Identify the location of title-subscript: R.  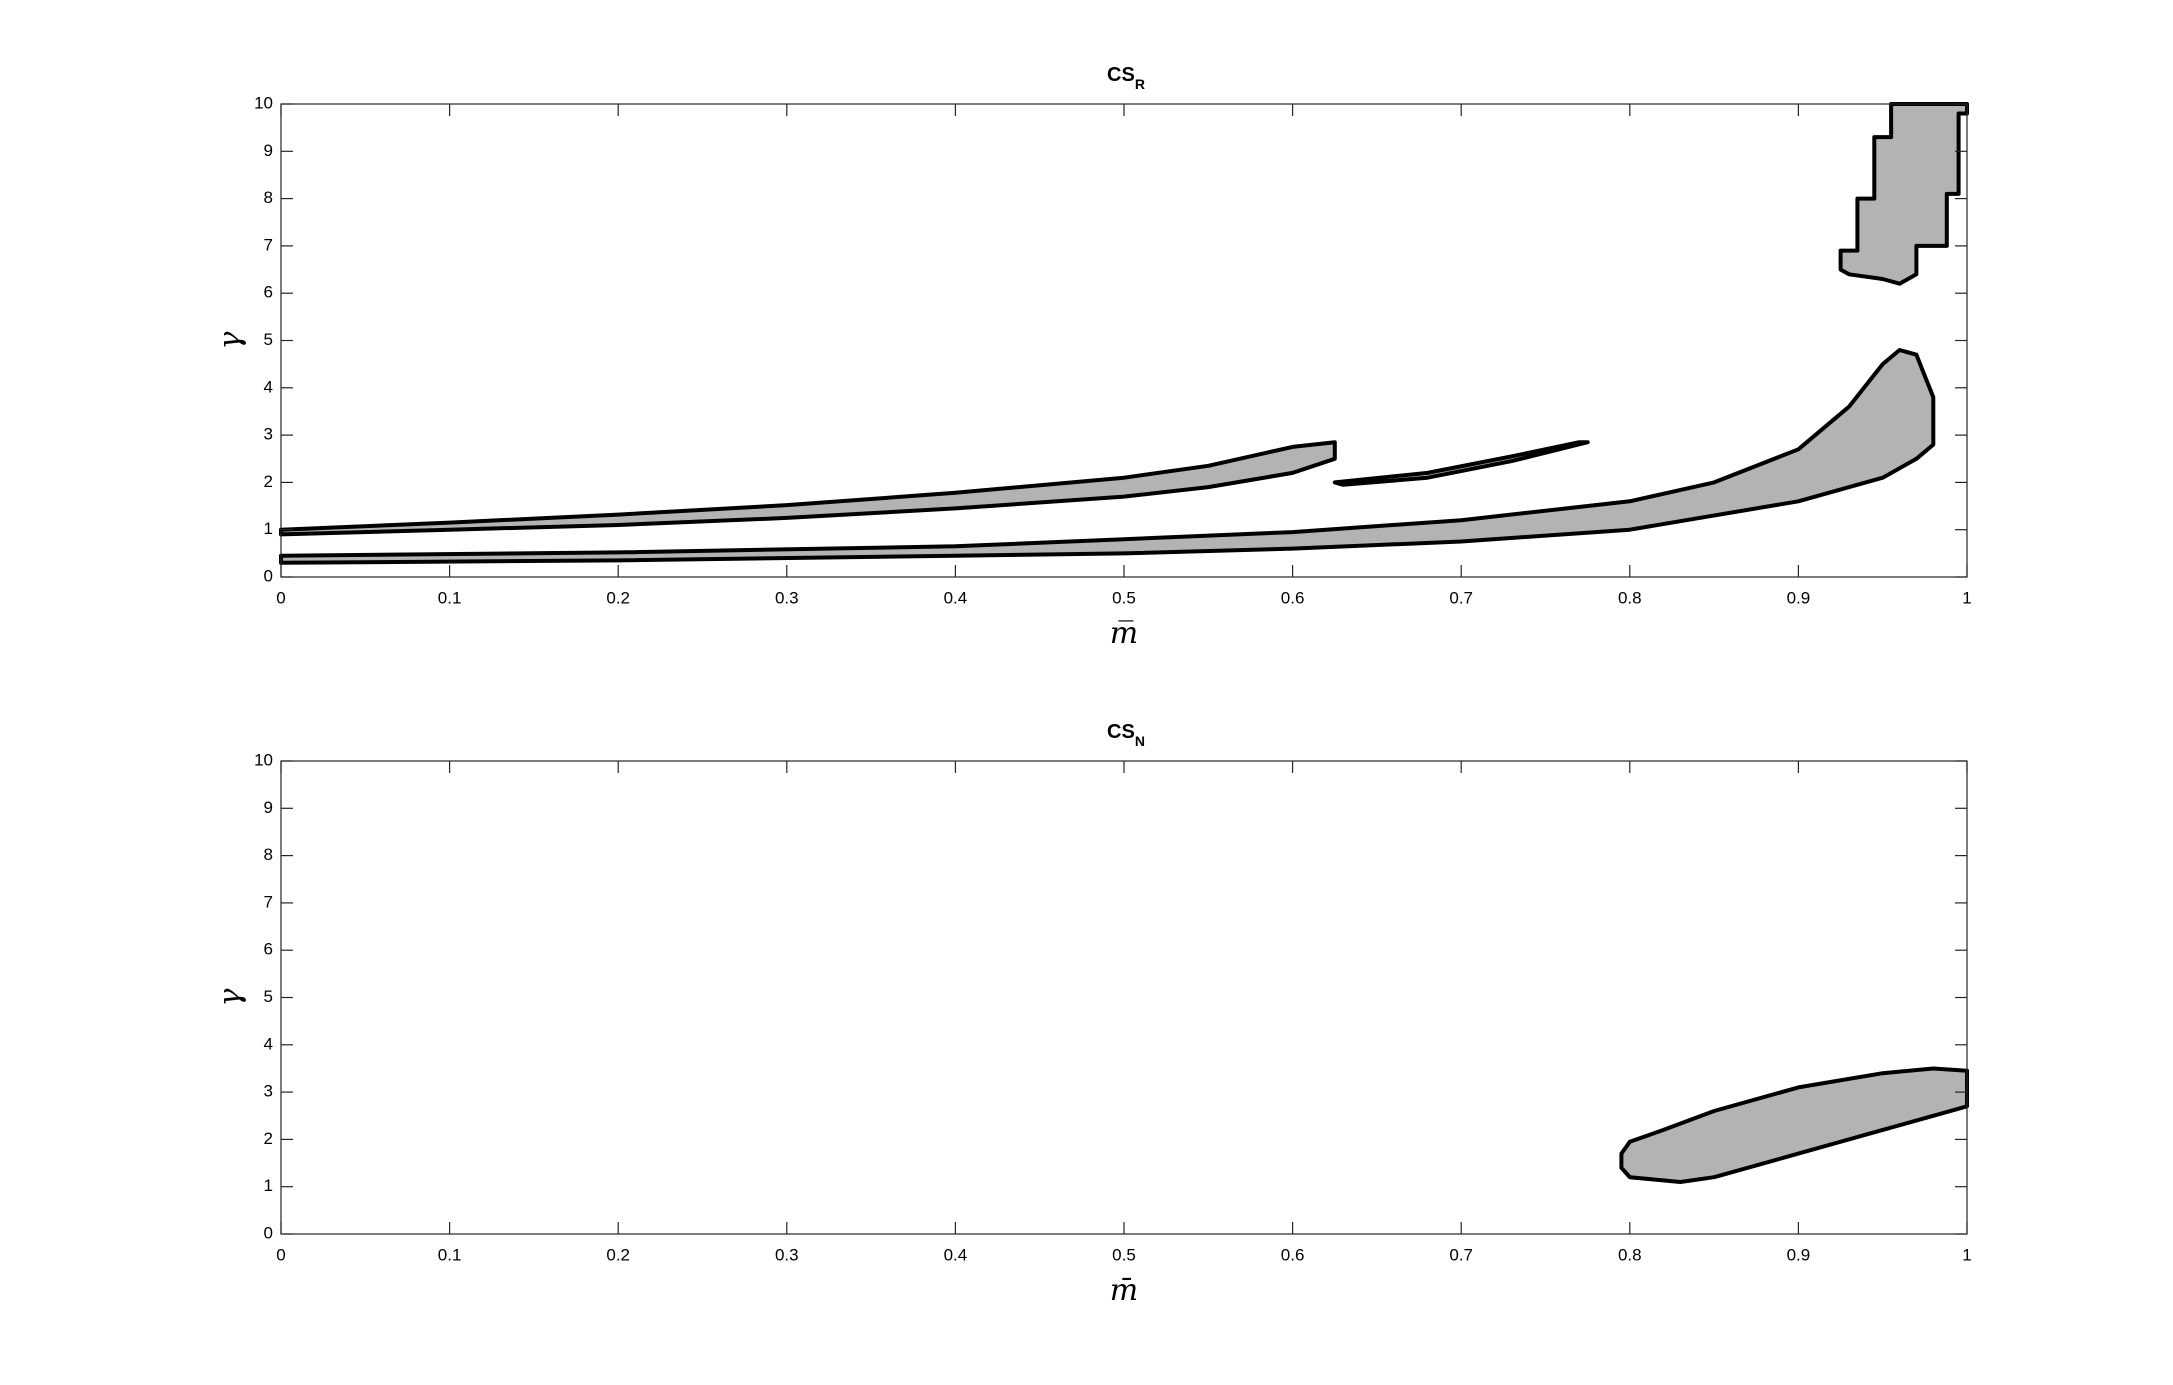
(1140, 84).